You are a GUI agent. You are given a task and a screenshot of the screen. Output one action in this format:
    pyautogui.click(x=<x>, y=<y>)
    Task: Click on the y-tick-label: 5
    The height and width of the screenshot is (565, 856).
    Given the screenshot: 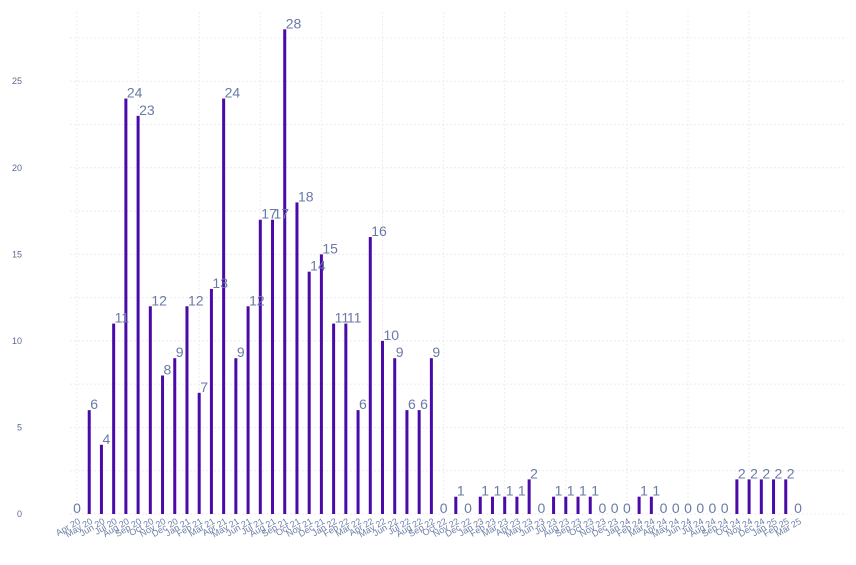 What is the action you would take?
    pyautogui.click(x=19, y=427)
    